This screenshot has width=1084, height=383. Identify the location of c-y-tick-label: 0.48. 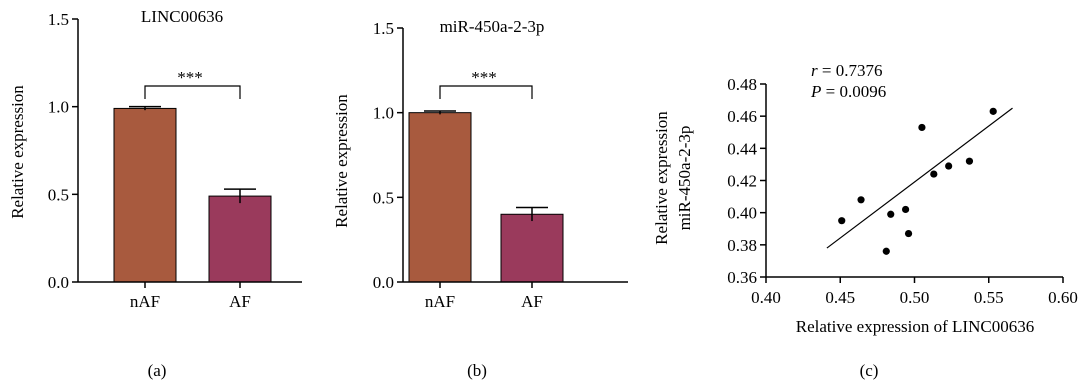
(742, 84).